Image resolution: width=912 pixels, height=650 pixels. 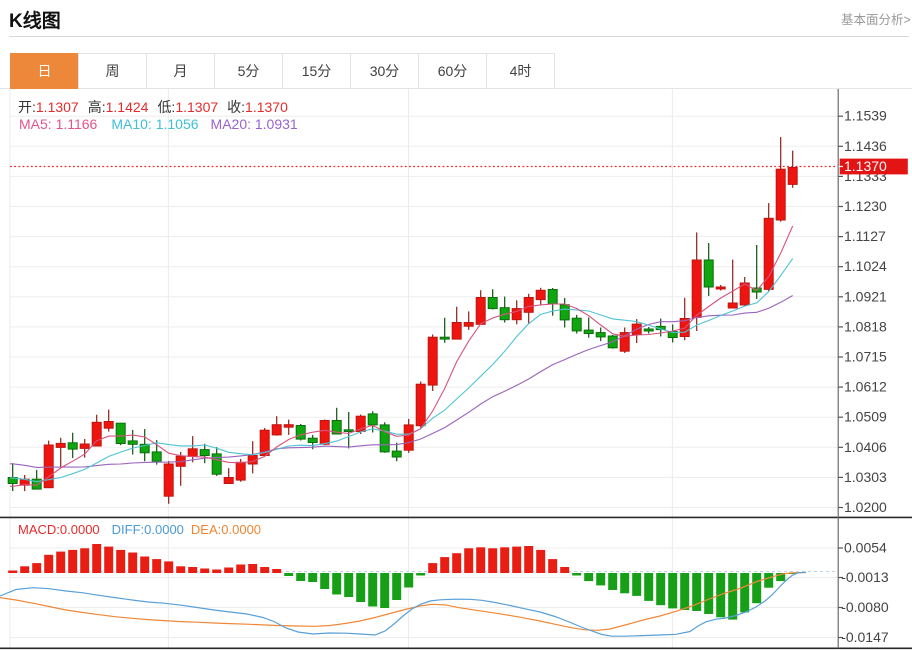 I want to click on svg-text: -0.0147, so click(x=865, y=637).